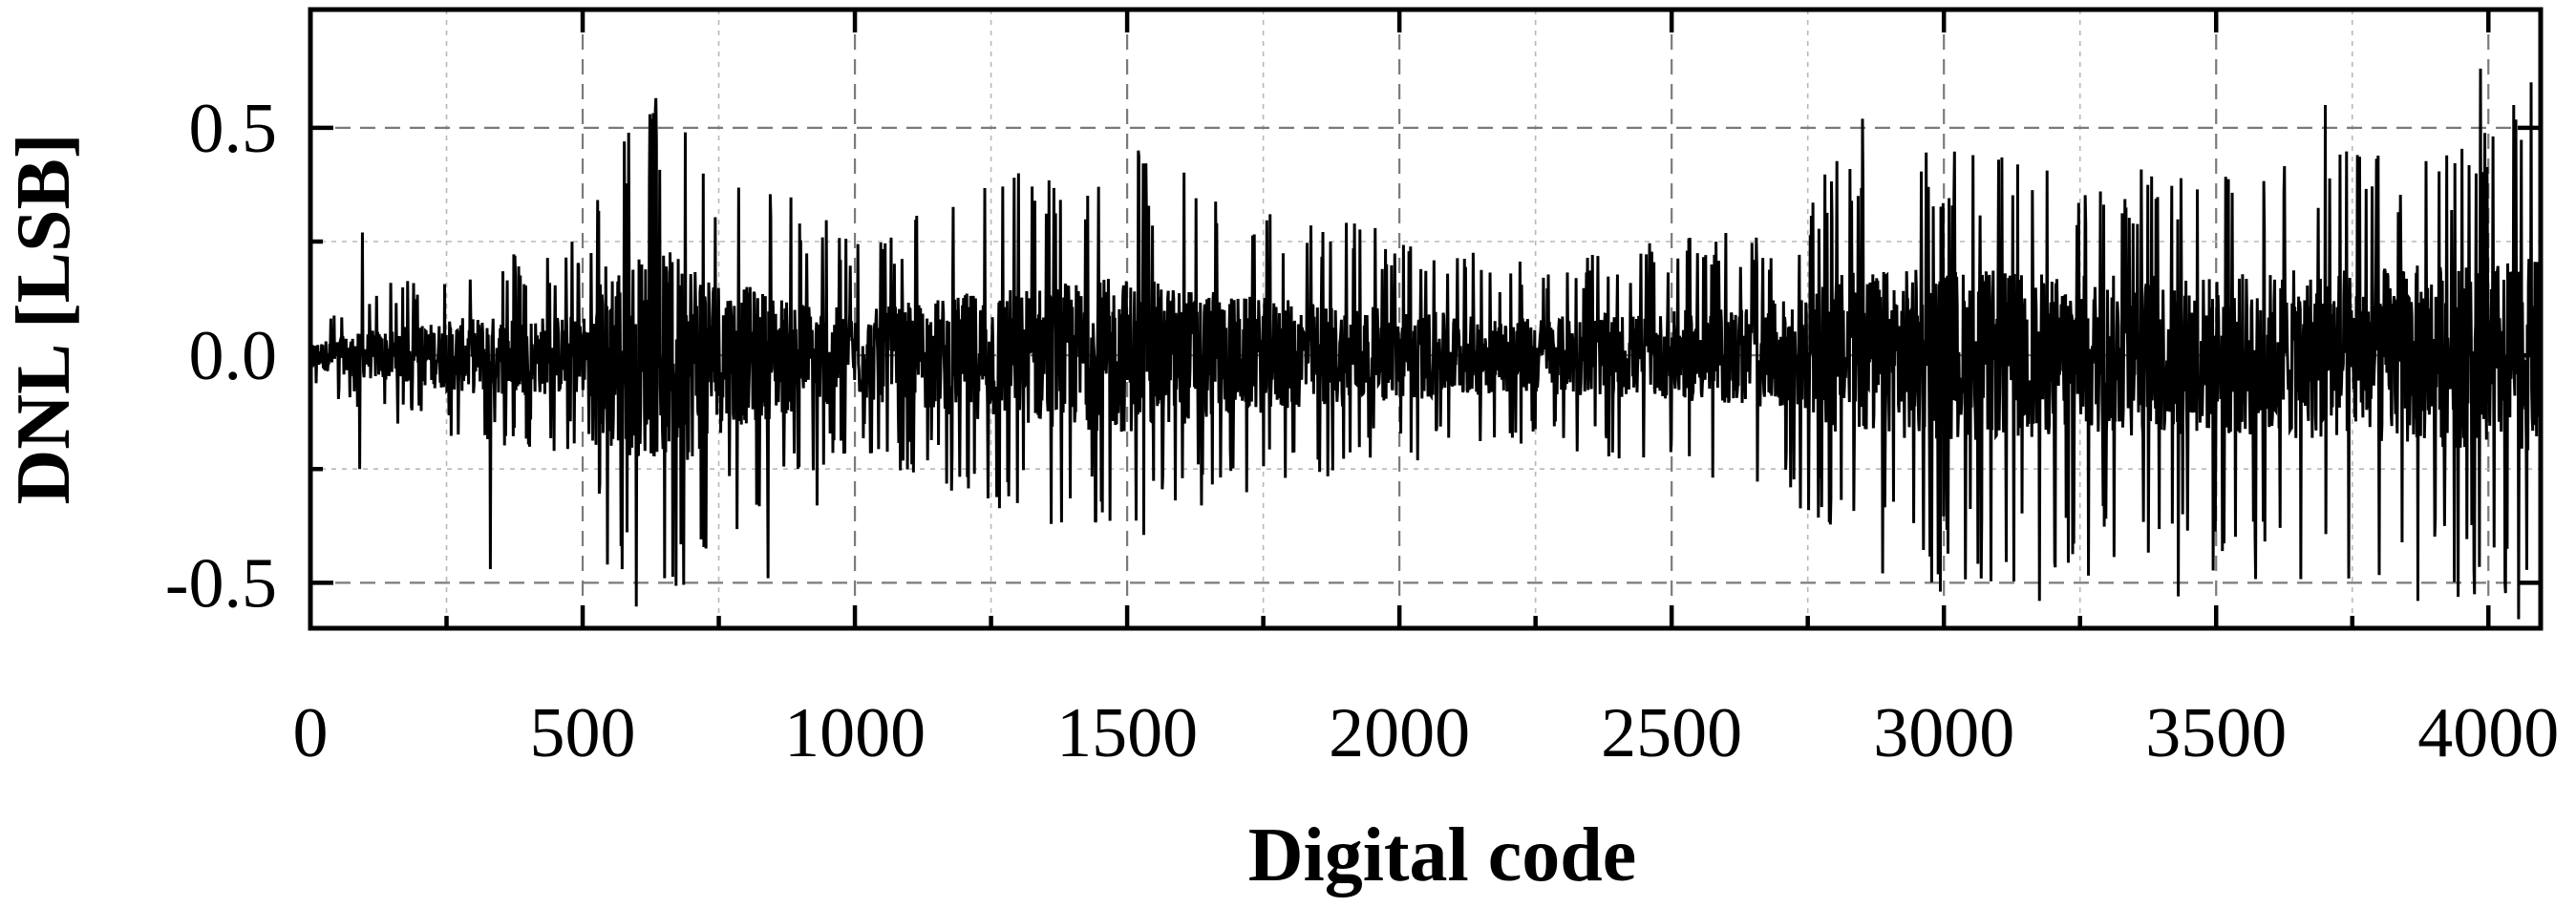 This screenshot has height=908, width=2576. I want to click on x-tick-label: 500, so click(583, 733).